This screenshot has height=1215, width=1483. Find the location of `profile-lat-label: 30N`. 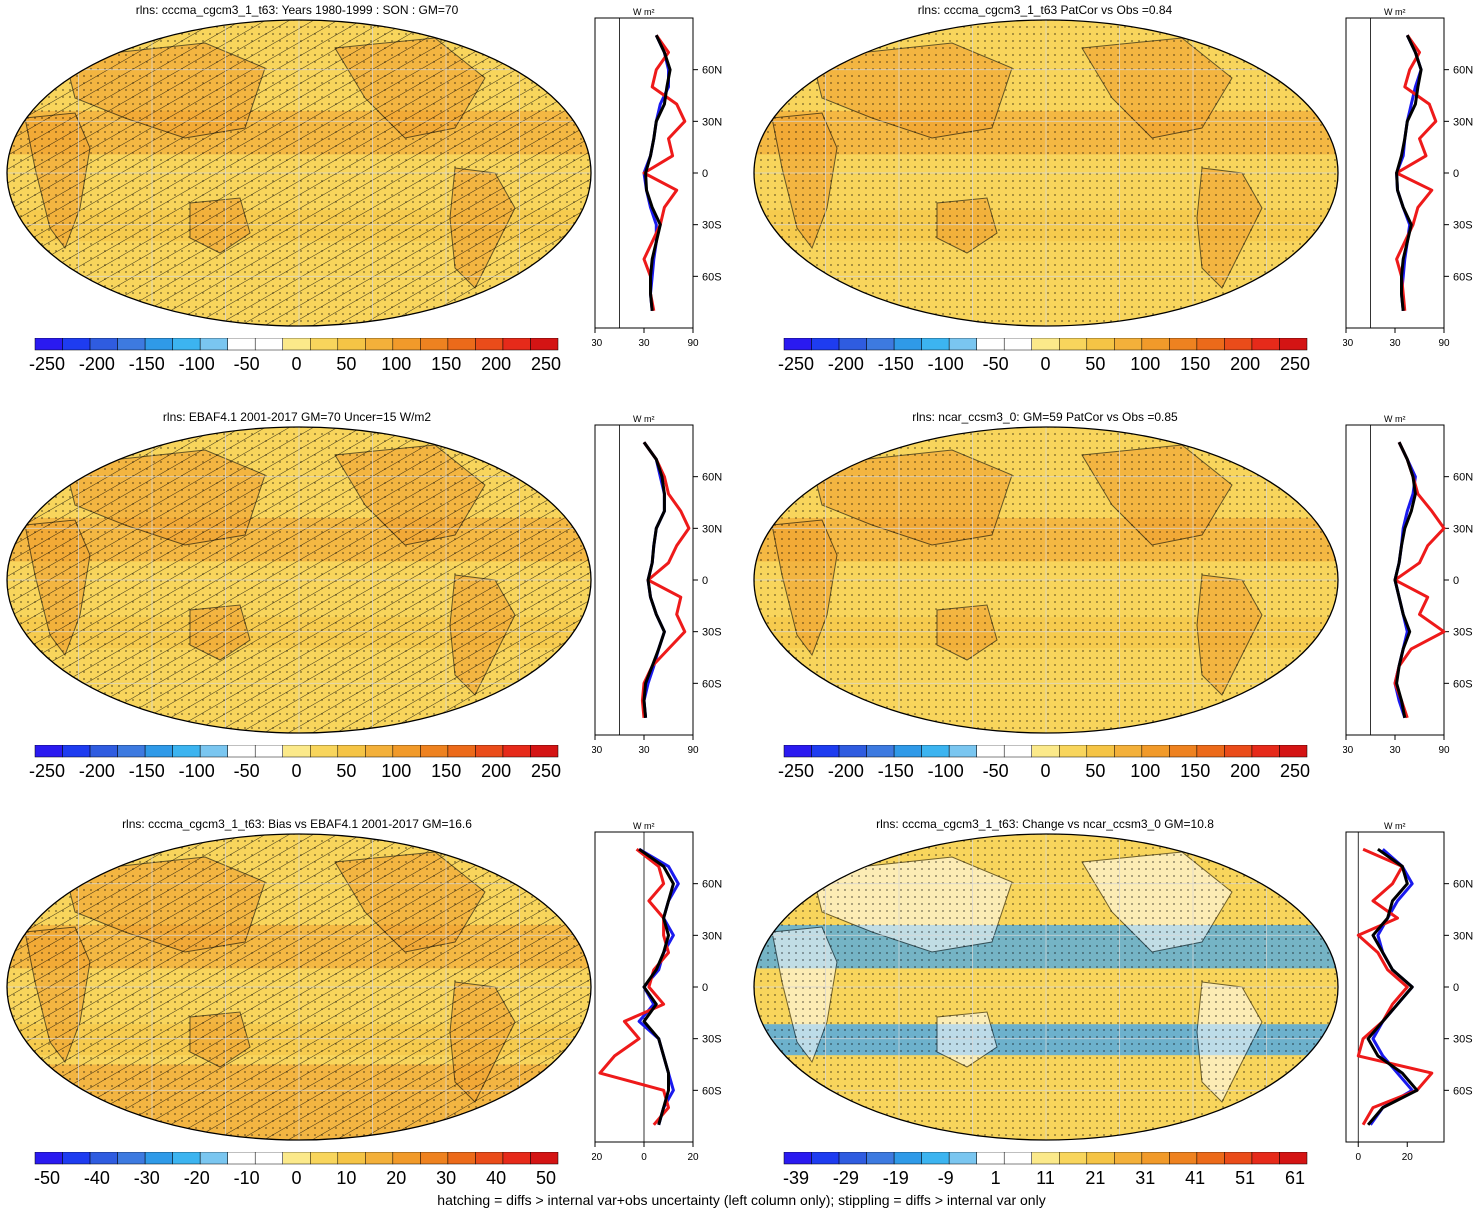

profile-lat-label: 30N is located at coordinates (1463, 529).